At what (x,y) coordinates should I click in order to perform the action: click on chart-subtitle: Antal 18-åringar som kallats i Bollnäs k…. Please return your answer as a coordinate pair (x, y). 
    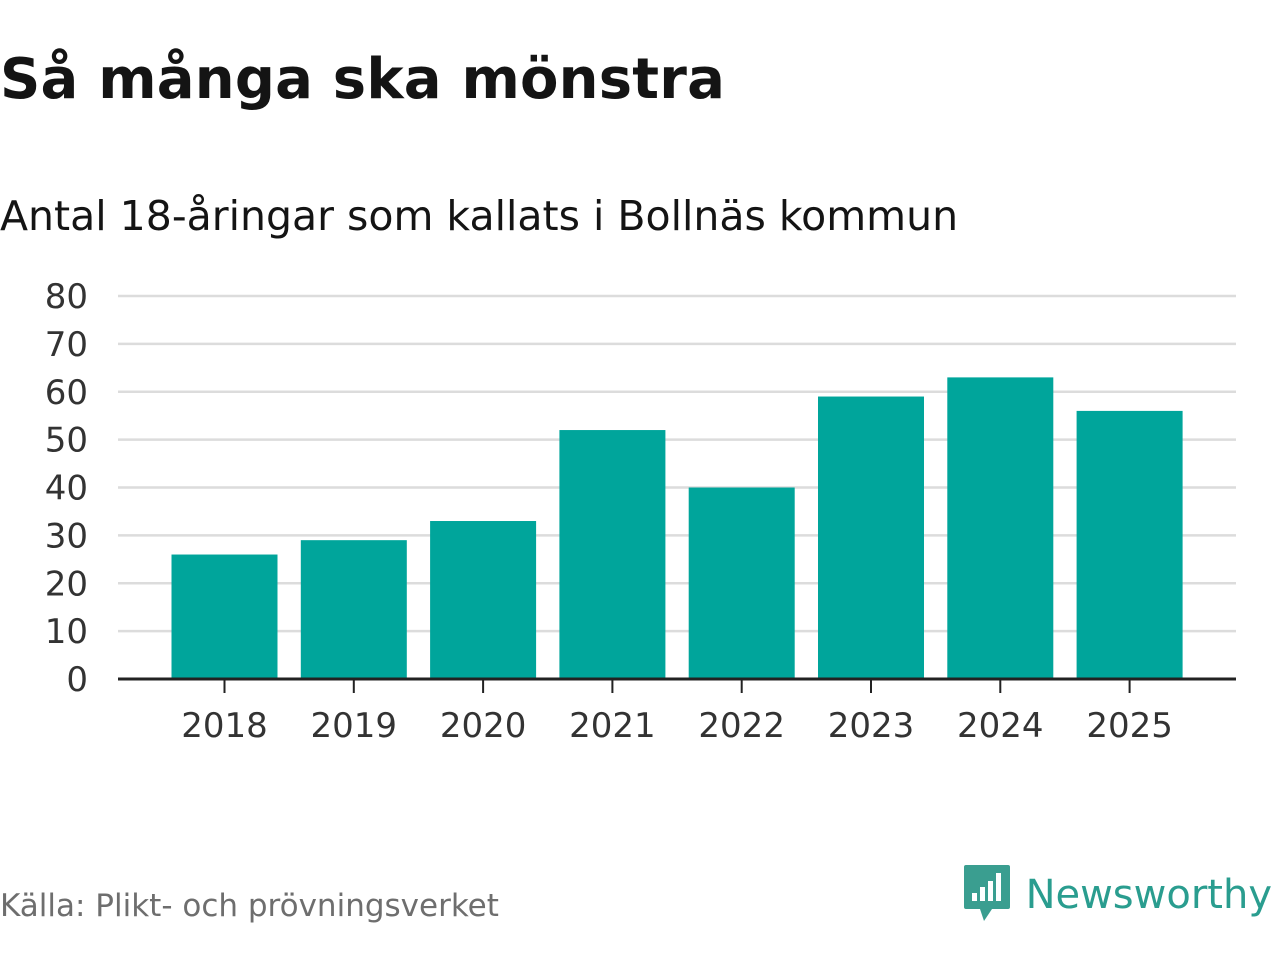
    Looking at the image, I should click on (479, 216).